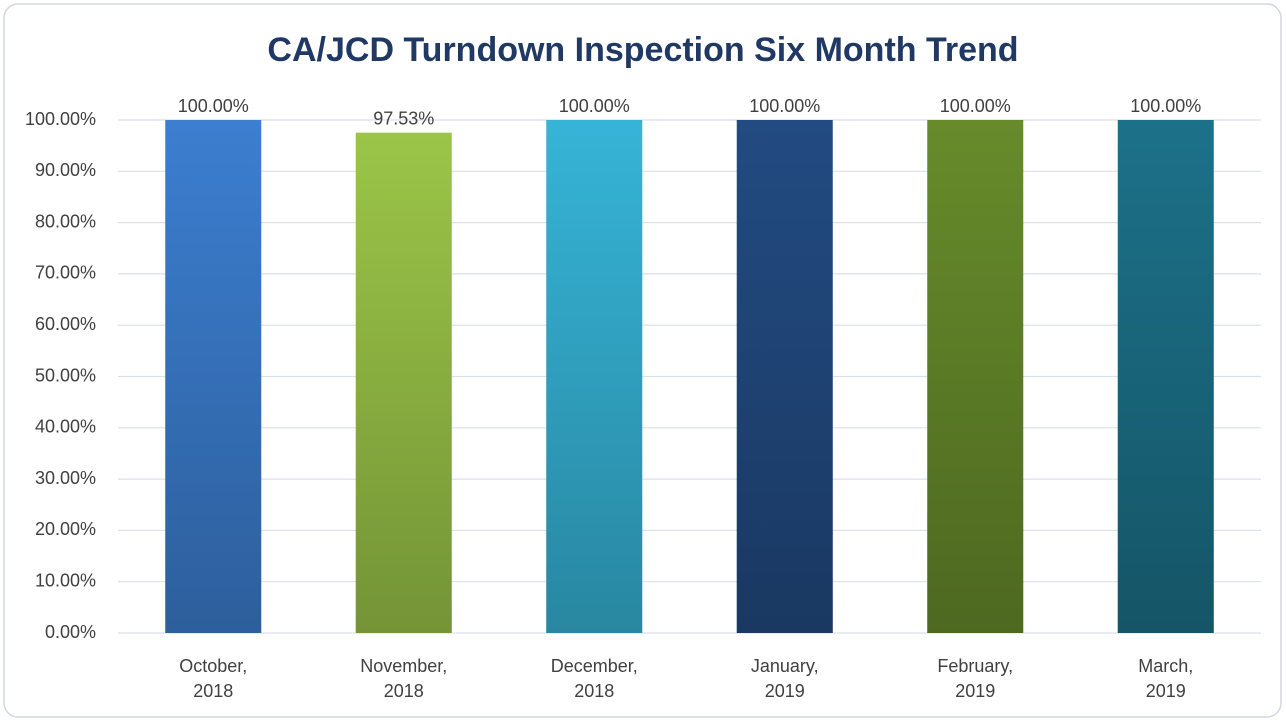  I want to click on y-tick-label: 30.00%, so click(65, 478).